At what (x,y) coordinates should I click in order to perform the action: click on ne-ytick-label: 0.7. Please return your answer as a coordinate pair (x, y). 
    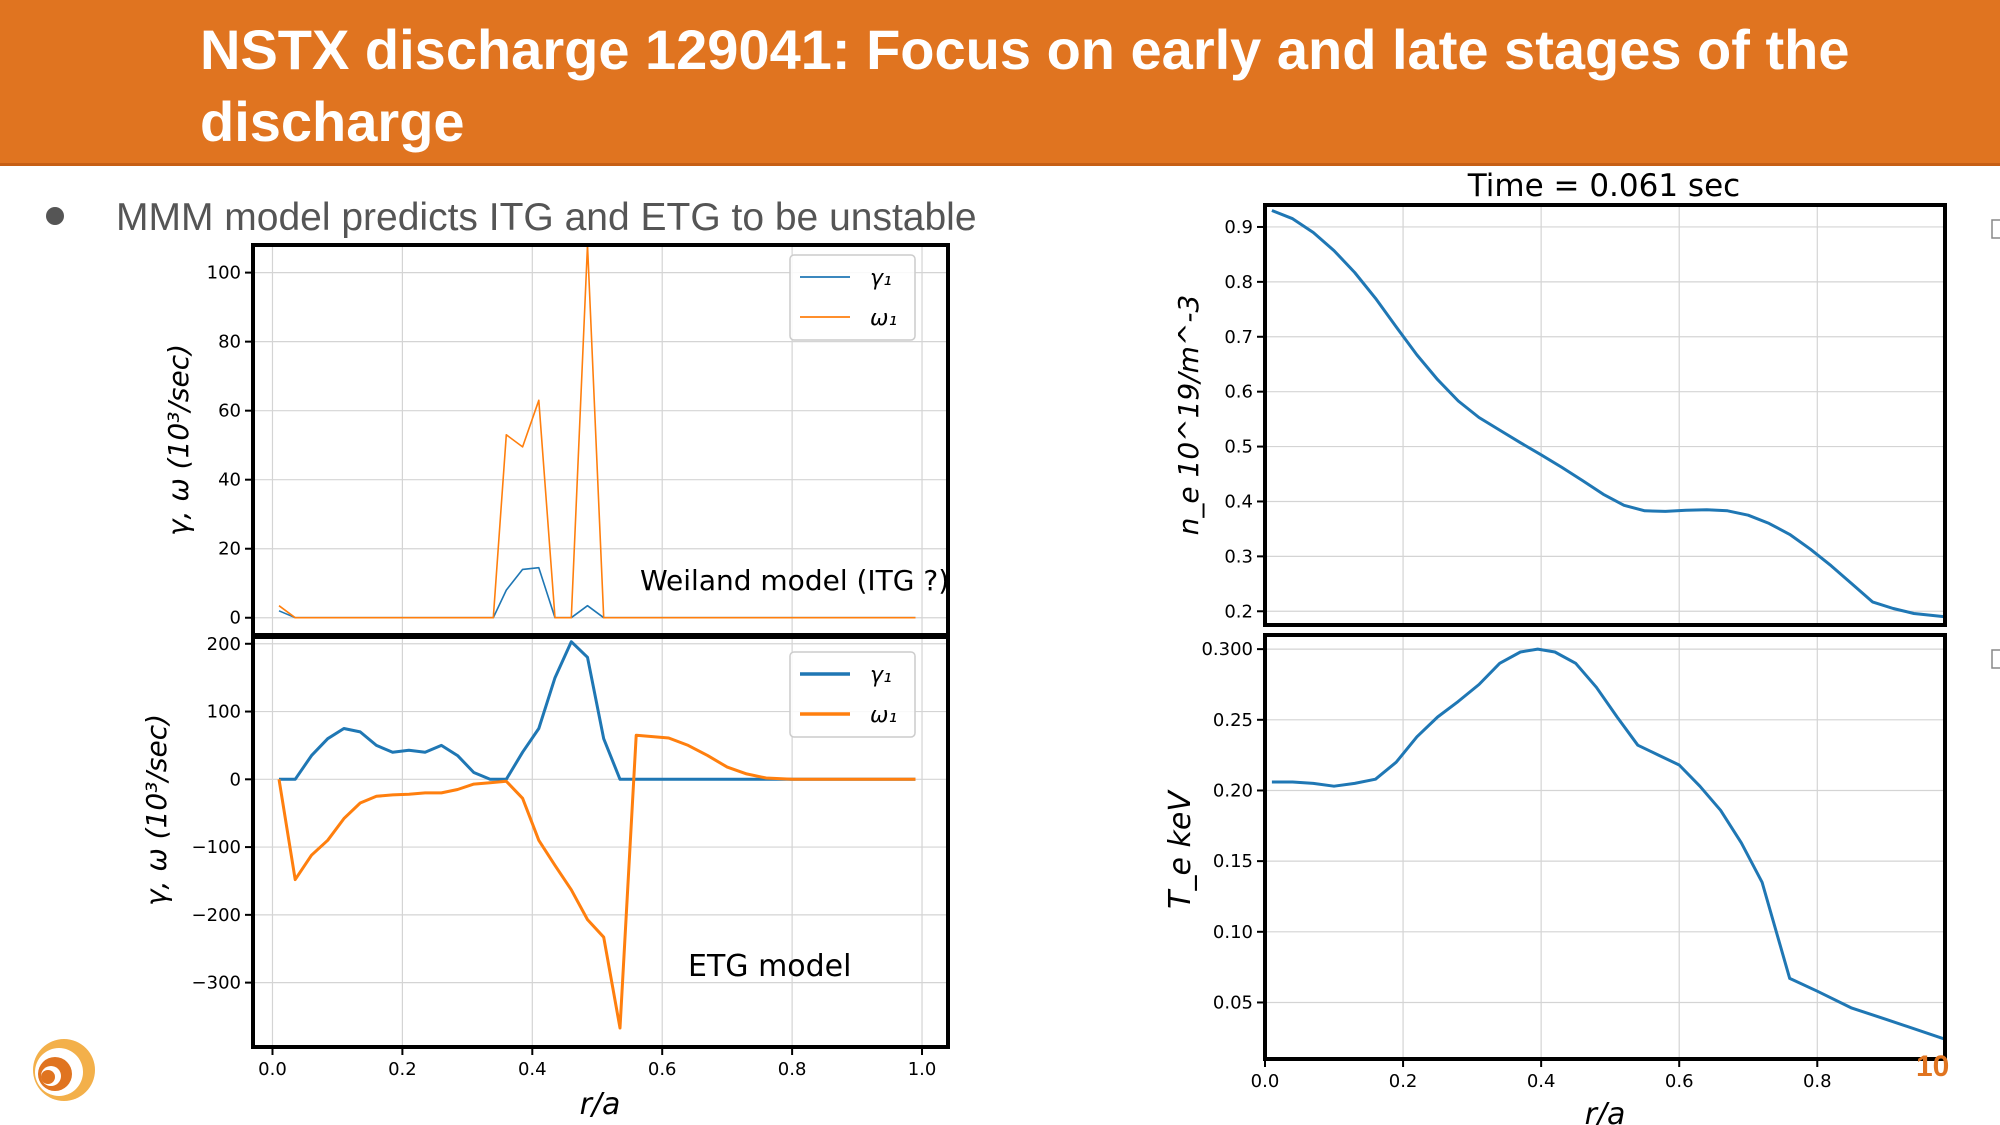
    Looking at the image, I should click on (1238, 337).